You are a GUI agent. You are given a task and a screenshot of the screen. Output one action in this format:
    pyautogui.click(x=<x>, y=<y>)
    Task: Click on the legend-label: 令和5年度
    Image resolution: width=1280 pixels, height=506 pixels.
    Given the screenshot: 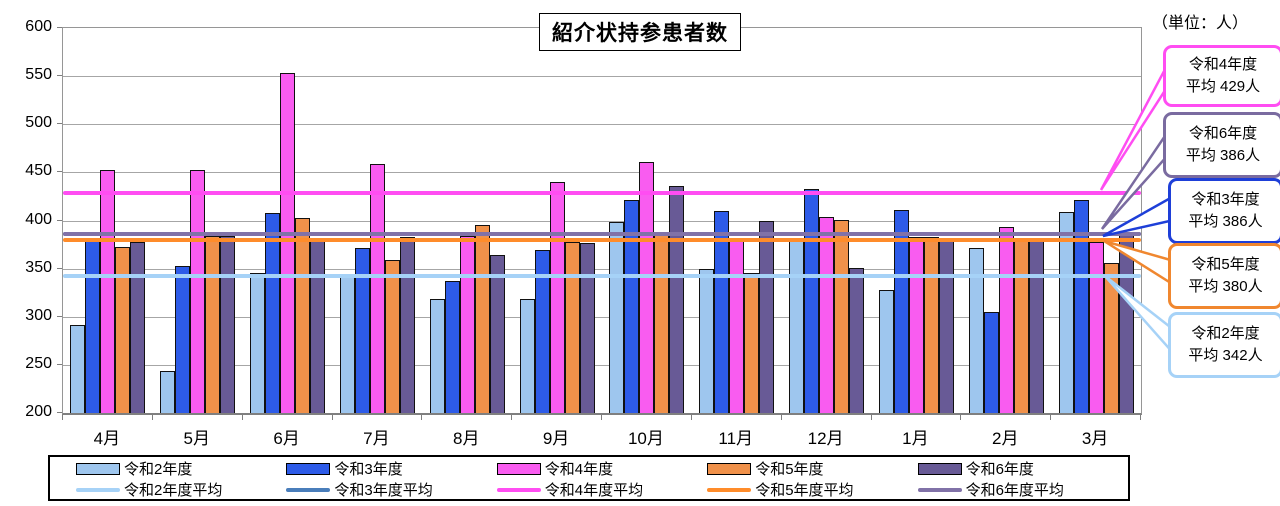 What is the action you would take?
    pyautogui.click(x=789, y=469)
    